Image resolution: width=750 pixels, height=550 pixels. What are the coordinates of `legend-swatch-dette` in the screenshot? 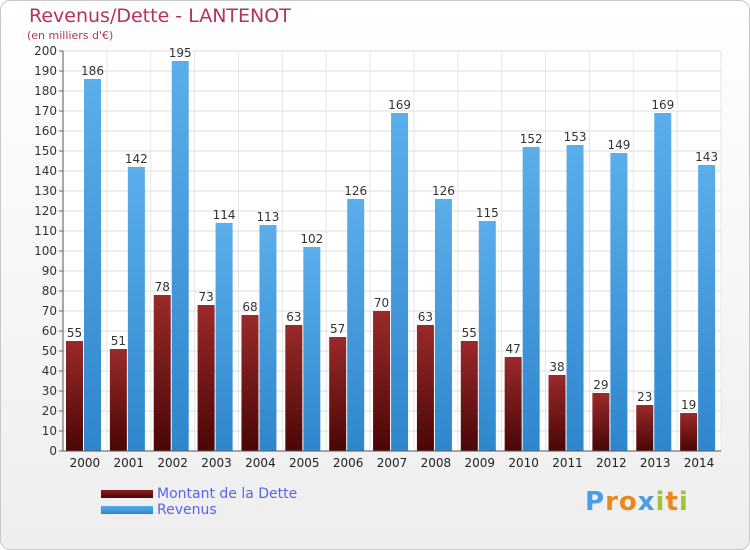 It's located at (127, 494).